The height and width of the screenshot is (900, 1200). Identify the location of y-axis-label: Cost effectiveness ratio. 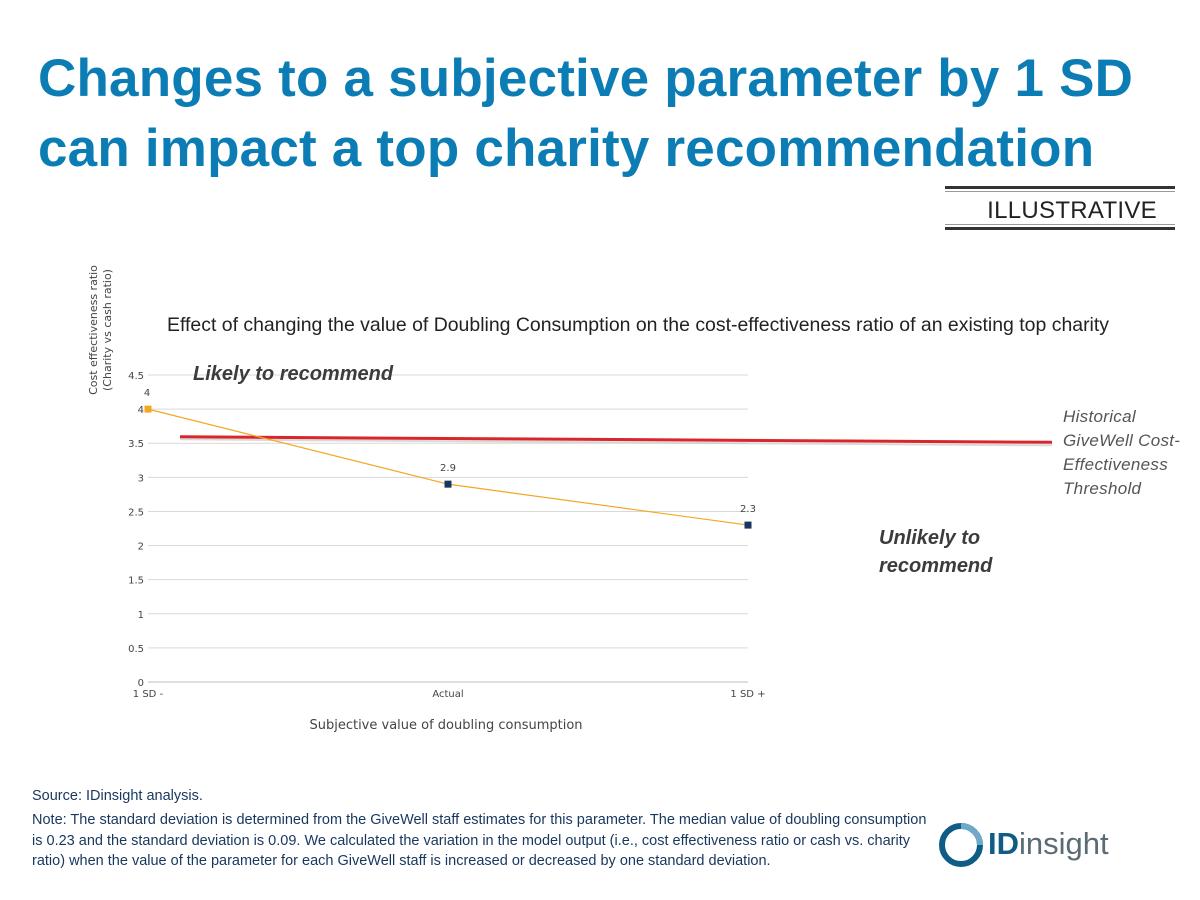
(93, 330).